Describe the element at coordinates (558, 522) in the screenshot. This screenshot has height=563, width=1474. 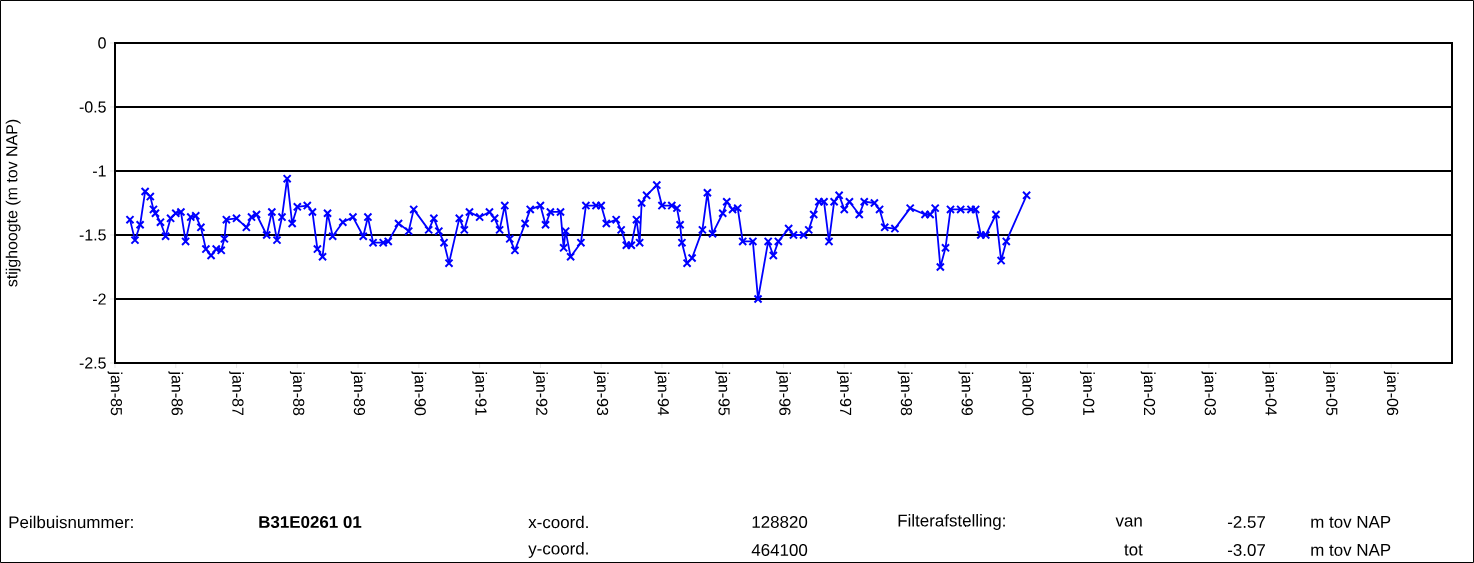
I see `text: x-coord.` at that location.